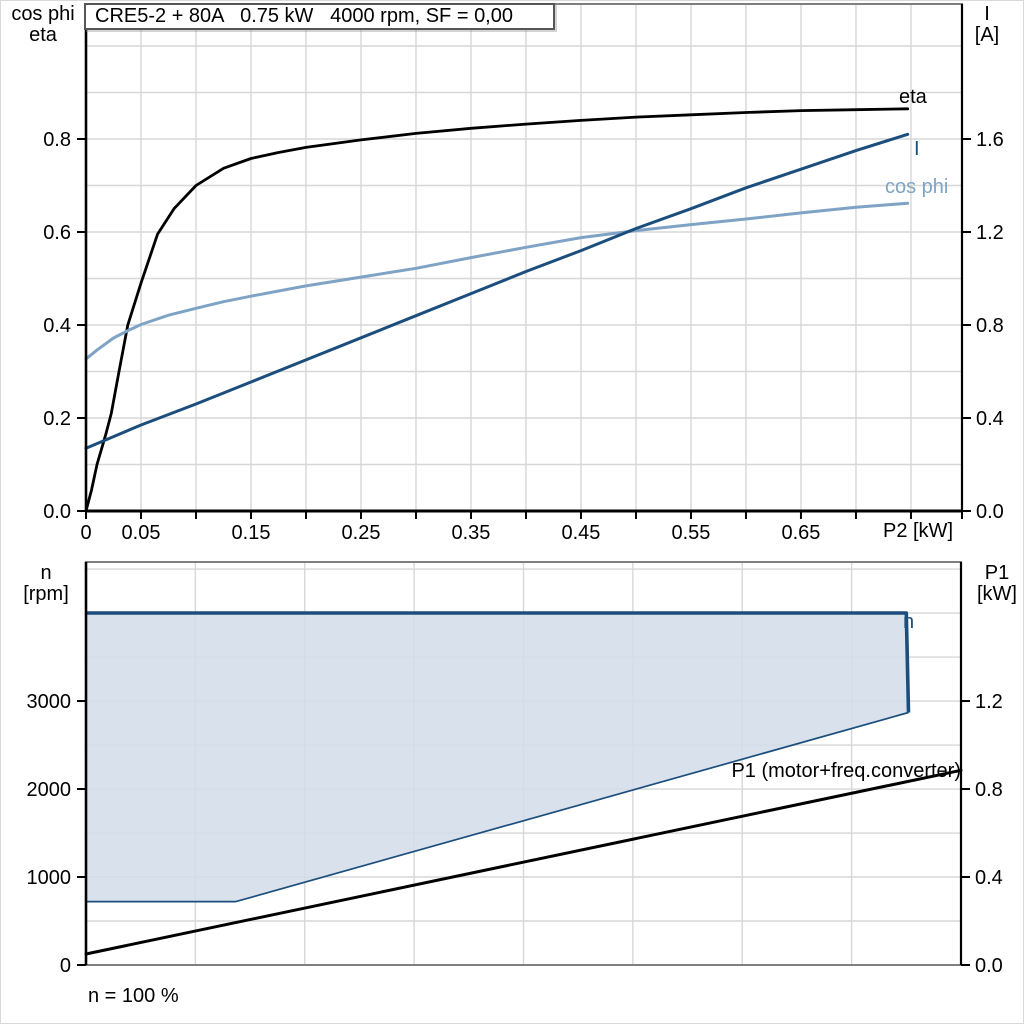 The width and height of the screenshot is (1024, 1024). What do you see at coordinates (800, 533) in the screenshot?
I see `x-tick-label: 0.65` at bounding box center [800, 533].